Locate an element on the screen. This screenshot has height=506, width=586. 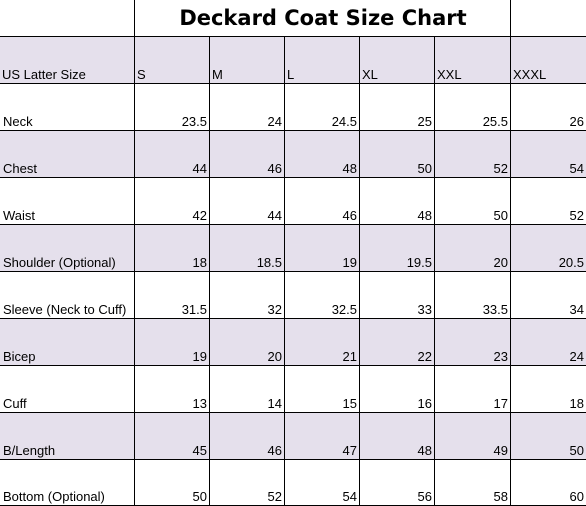
row-label: B/Length is located at coordinates (29, 450).